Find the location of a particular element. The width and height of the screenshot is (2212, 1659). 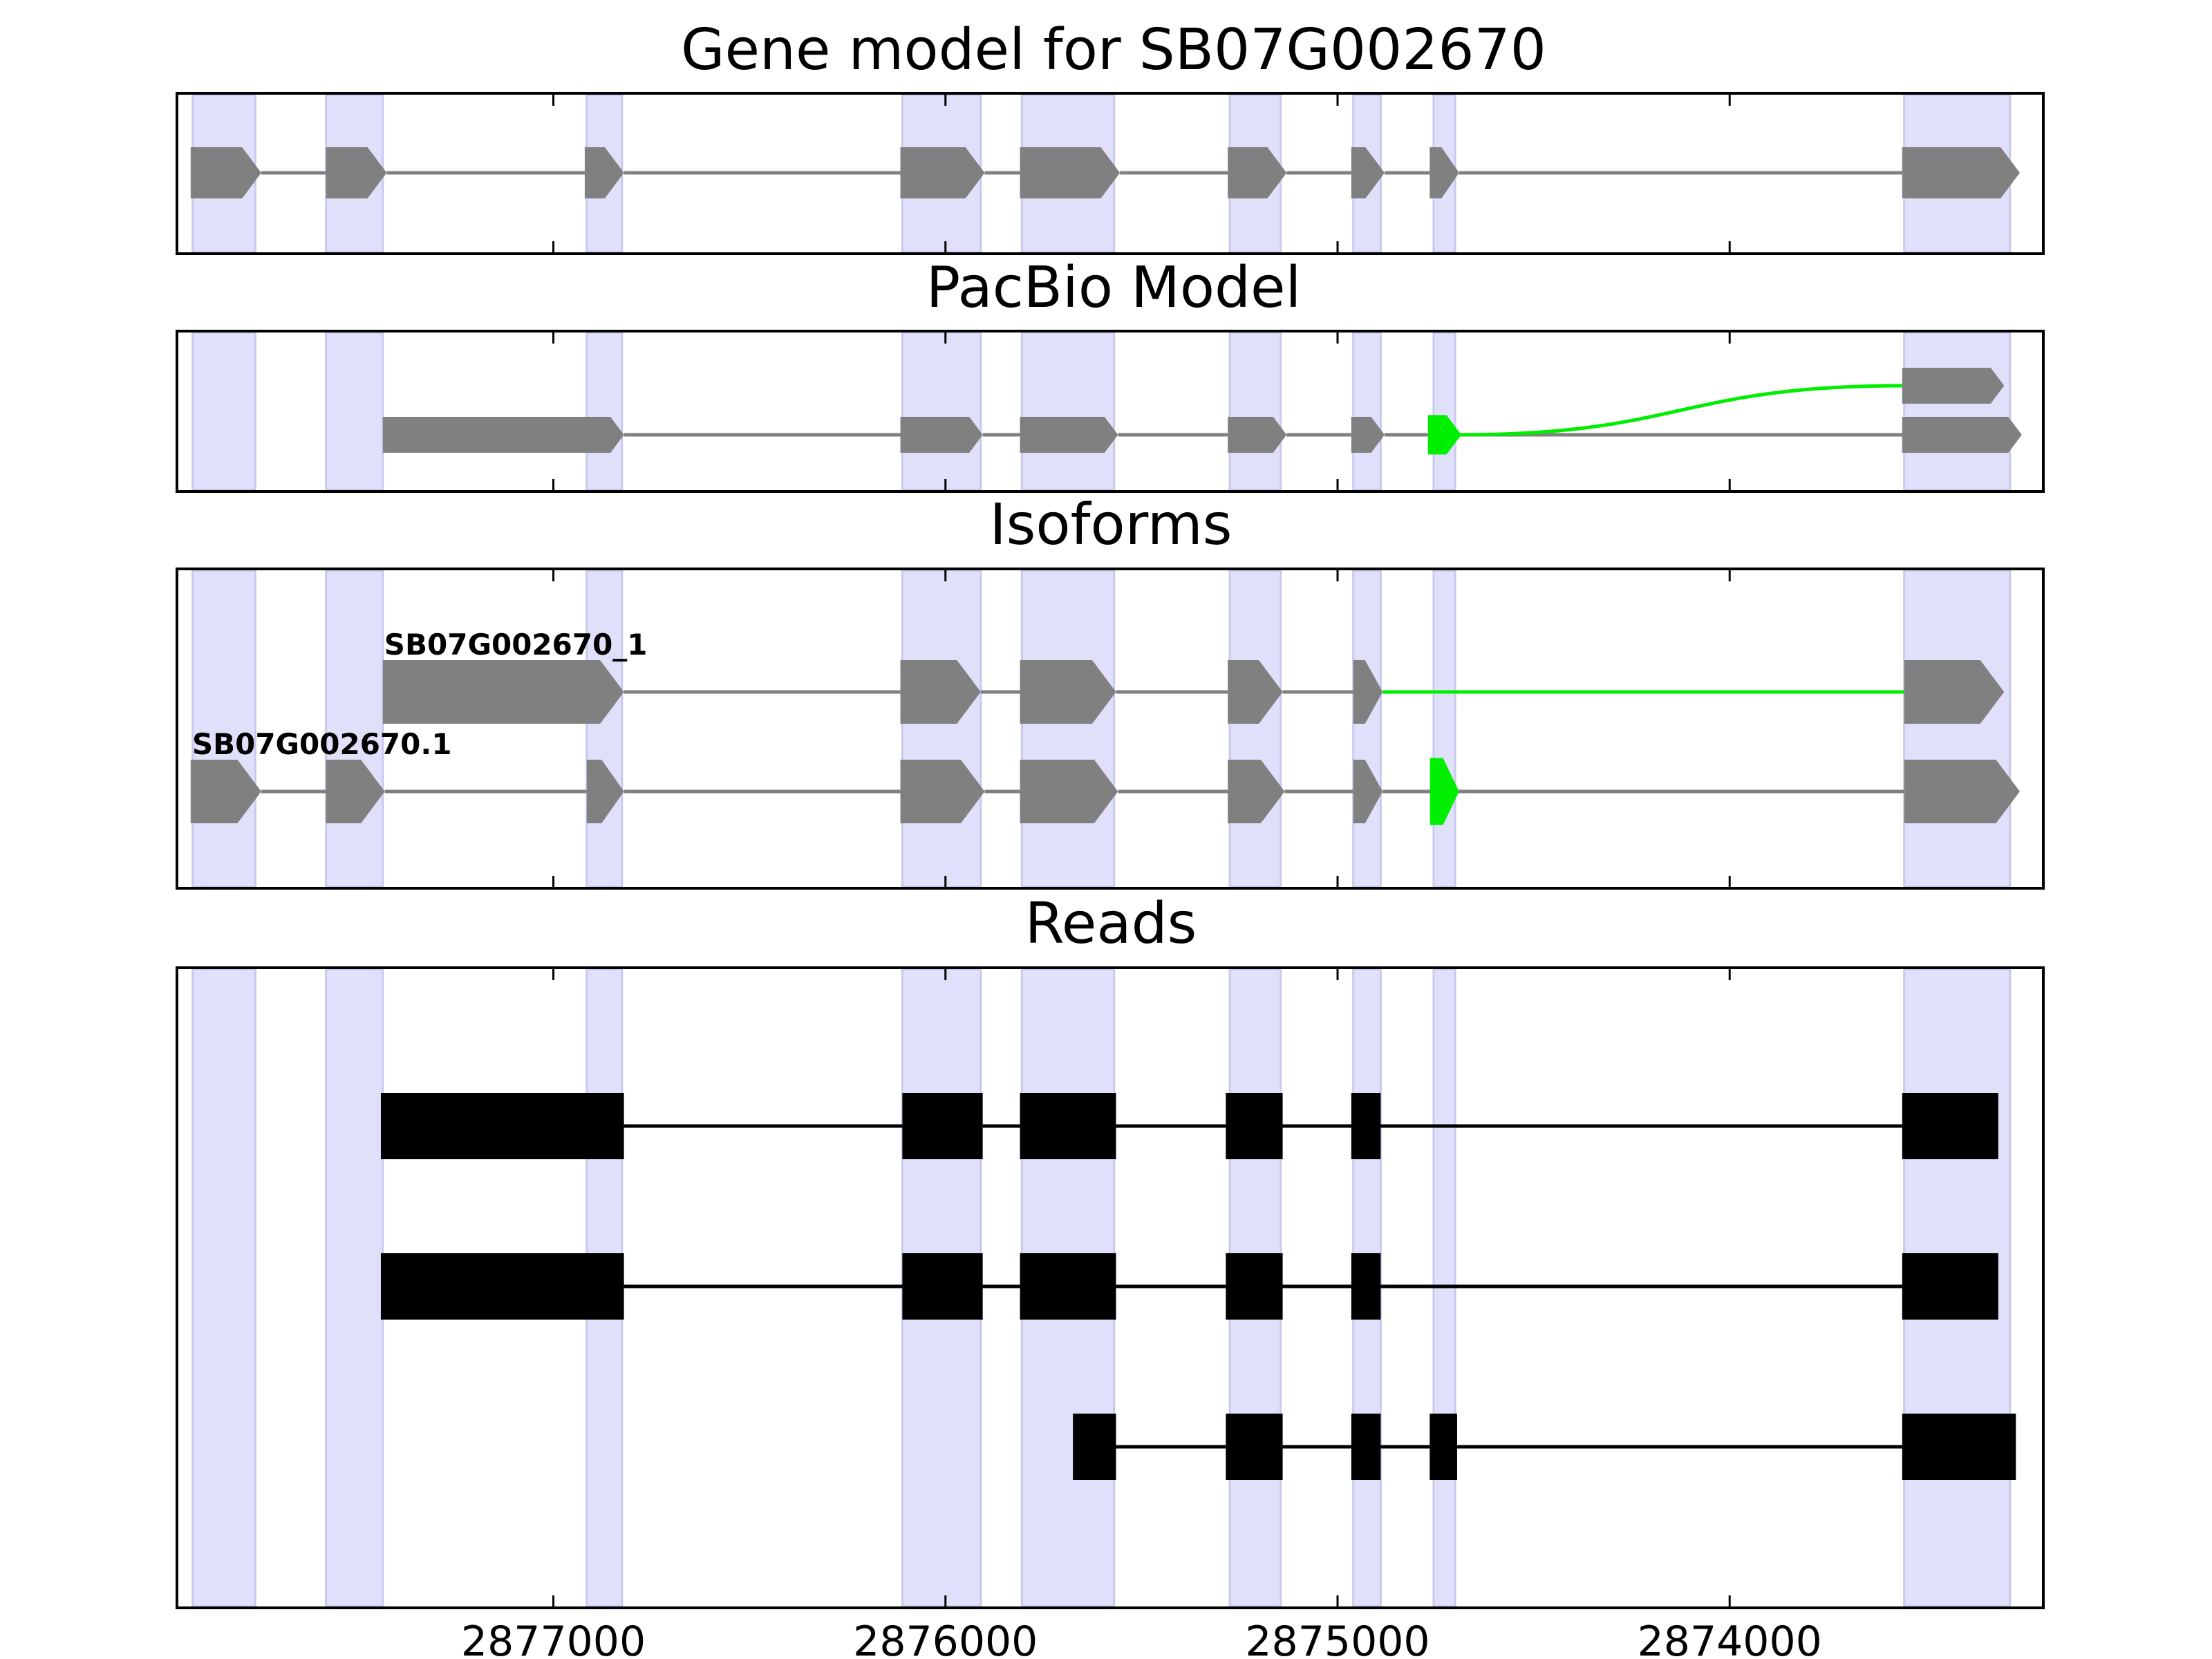

x-tick-label: 2874000 is located at coordinates (1730, 1638).